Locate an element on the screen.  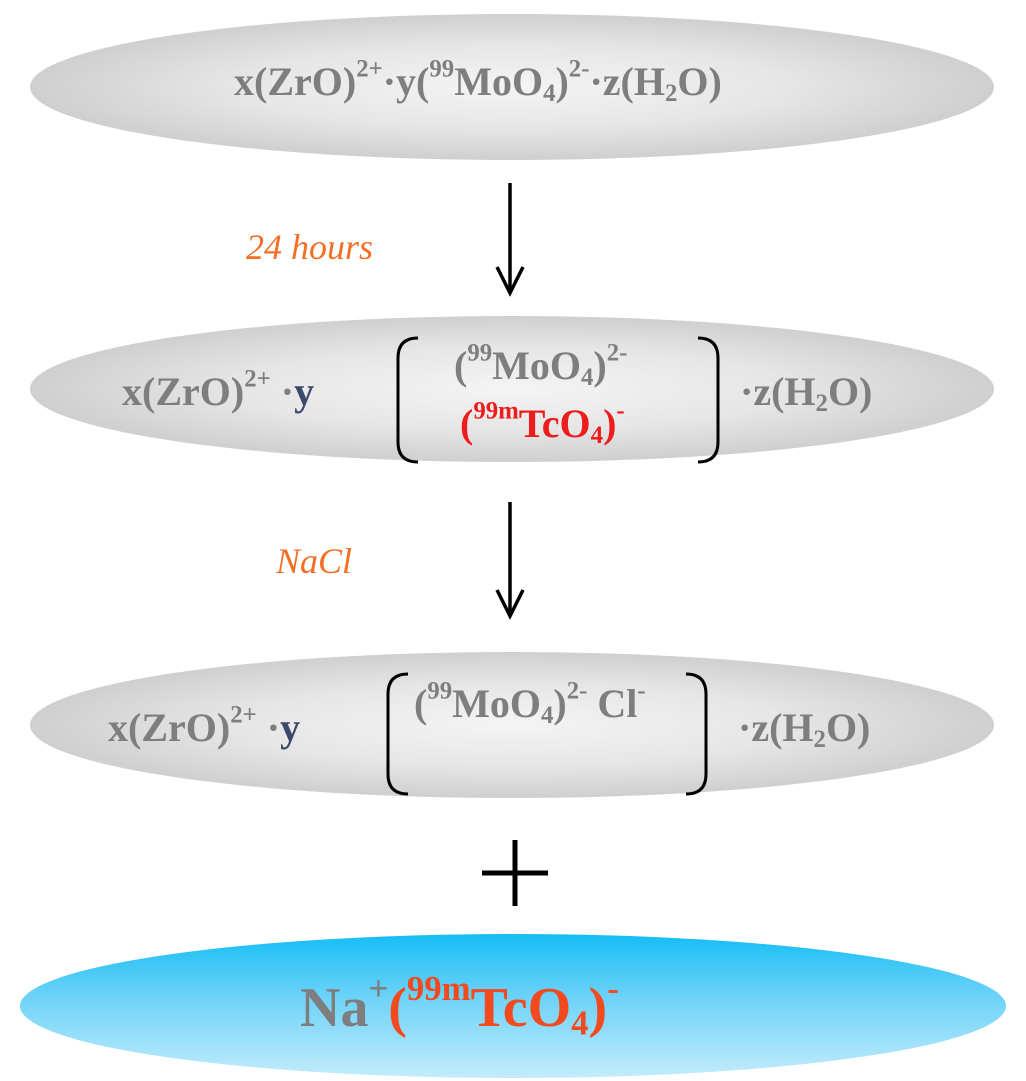
depleted-left-formula: x(ZrO)2+ ·y is located at coordinates (204, 725).